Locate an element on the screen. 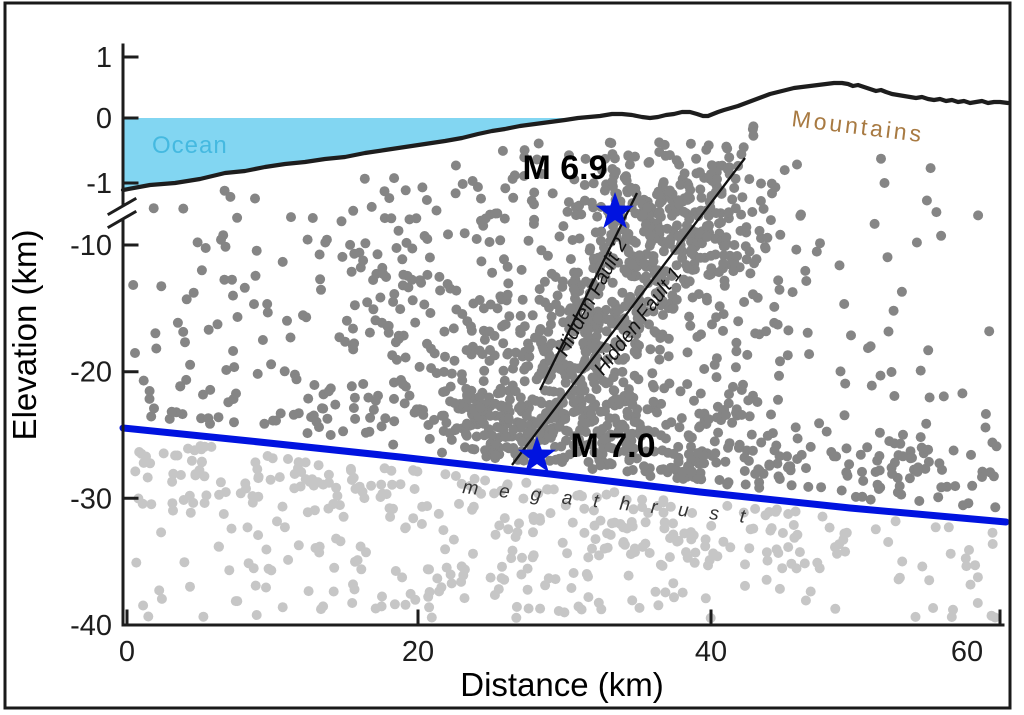  y-axis-break-mark is located at coordinates (122, 206).